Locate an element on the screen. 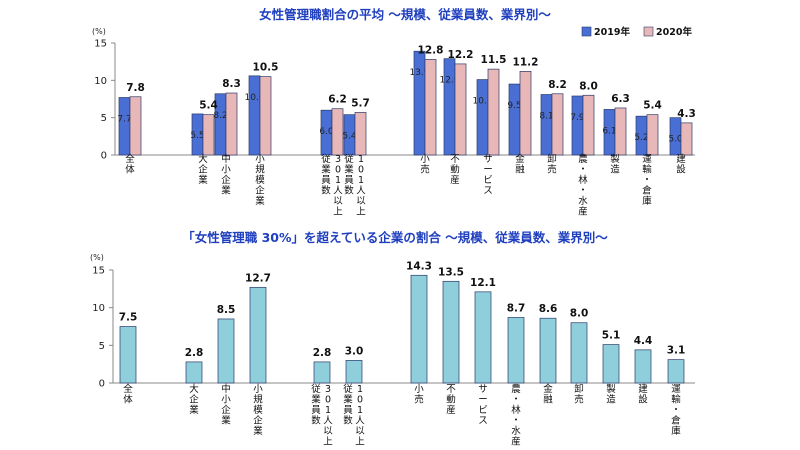 This screenshot has width=800, height=450. bar-value-label: 8.7 is located at coordinates (516, 308).